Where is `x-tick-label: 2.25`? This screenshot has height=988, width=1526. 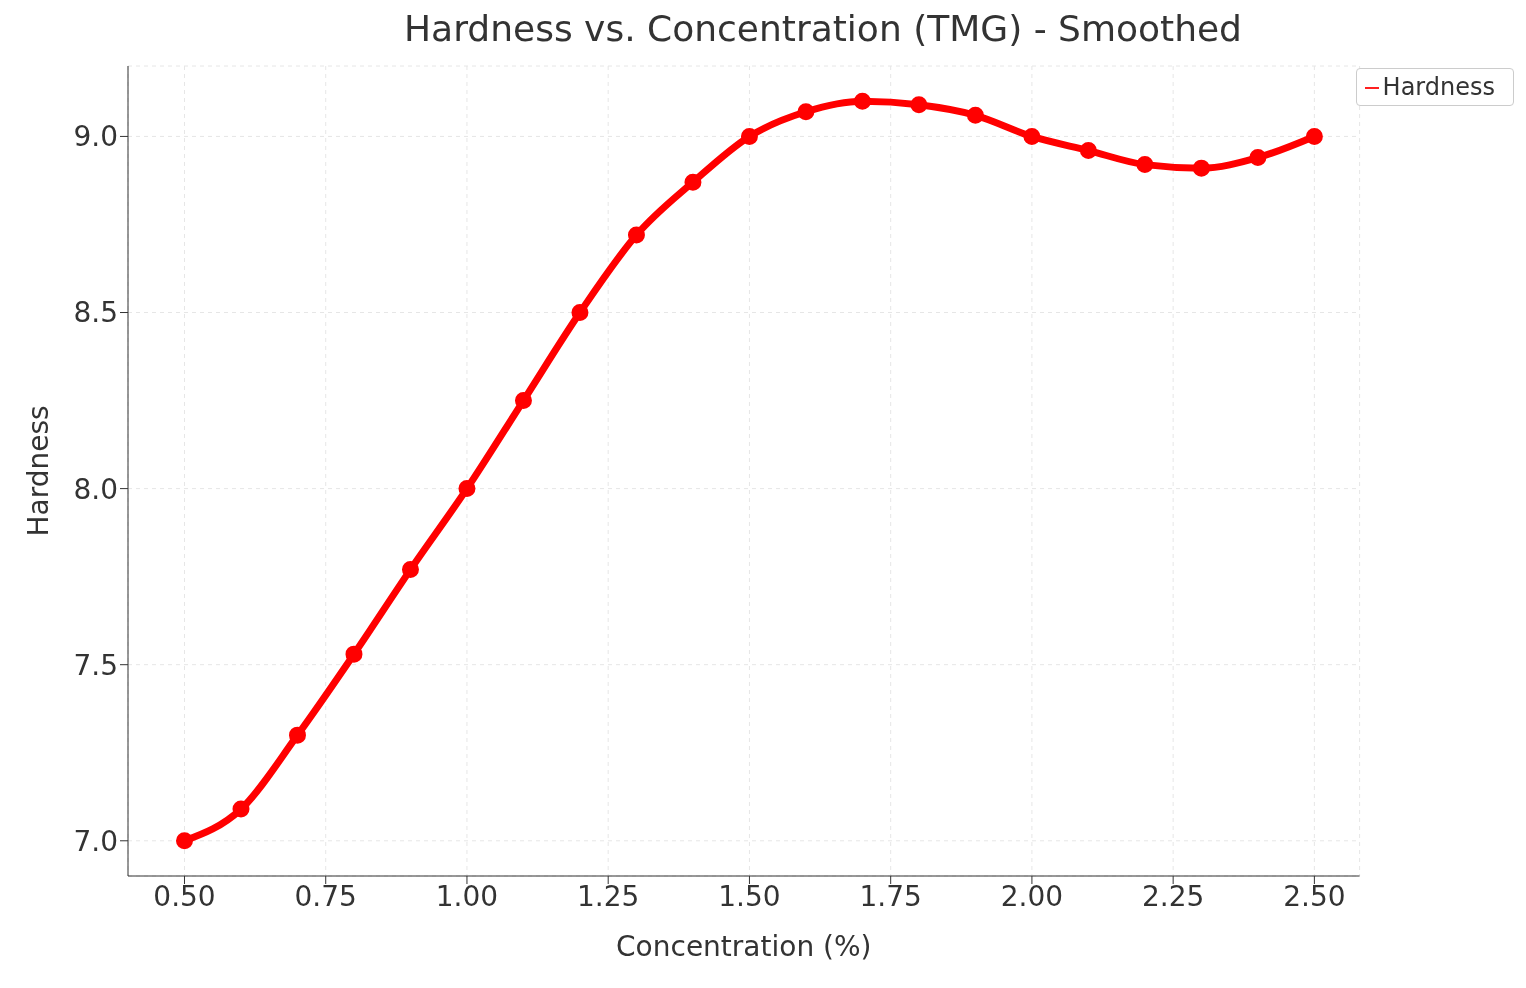 x-tick-label: 2.25 is located at coordinates (1173, 896).